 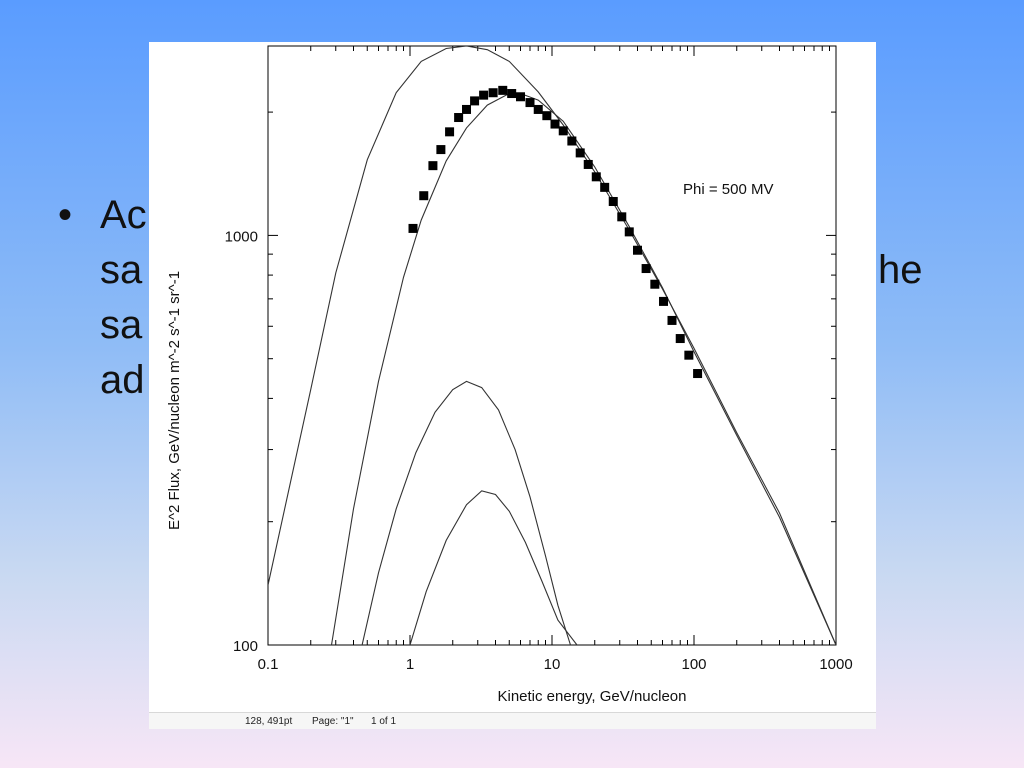 What do you see at coordinates (122, 380) in the screenshot?
I see `bullet-line-4: ad` at bounding box center [122, 380].